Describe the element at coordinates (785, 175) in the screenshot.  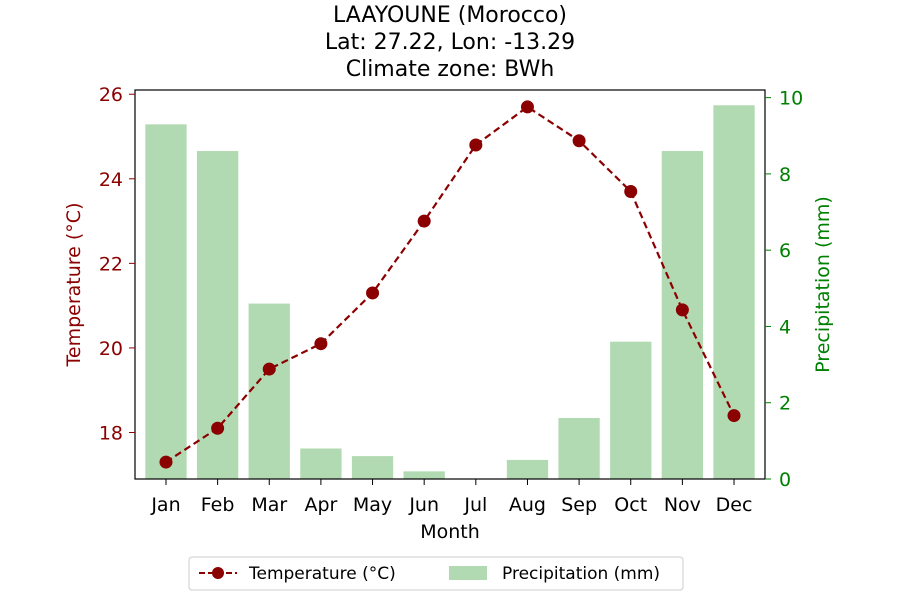
I see `precipitation-tick-label: 8` at that location.